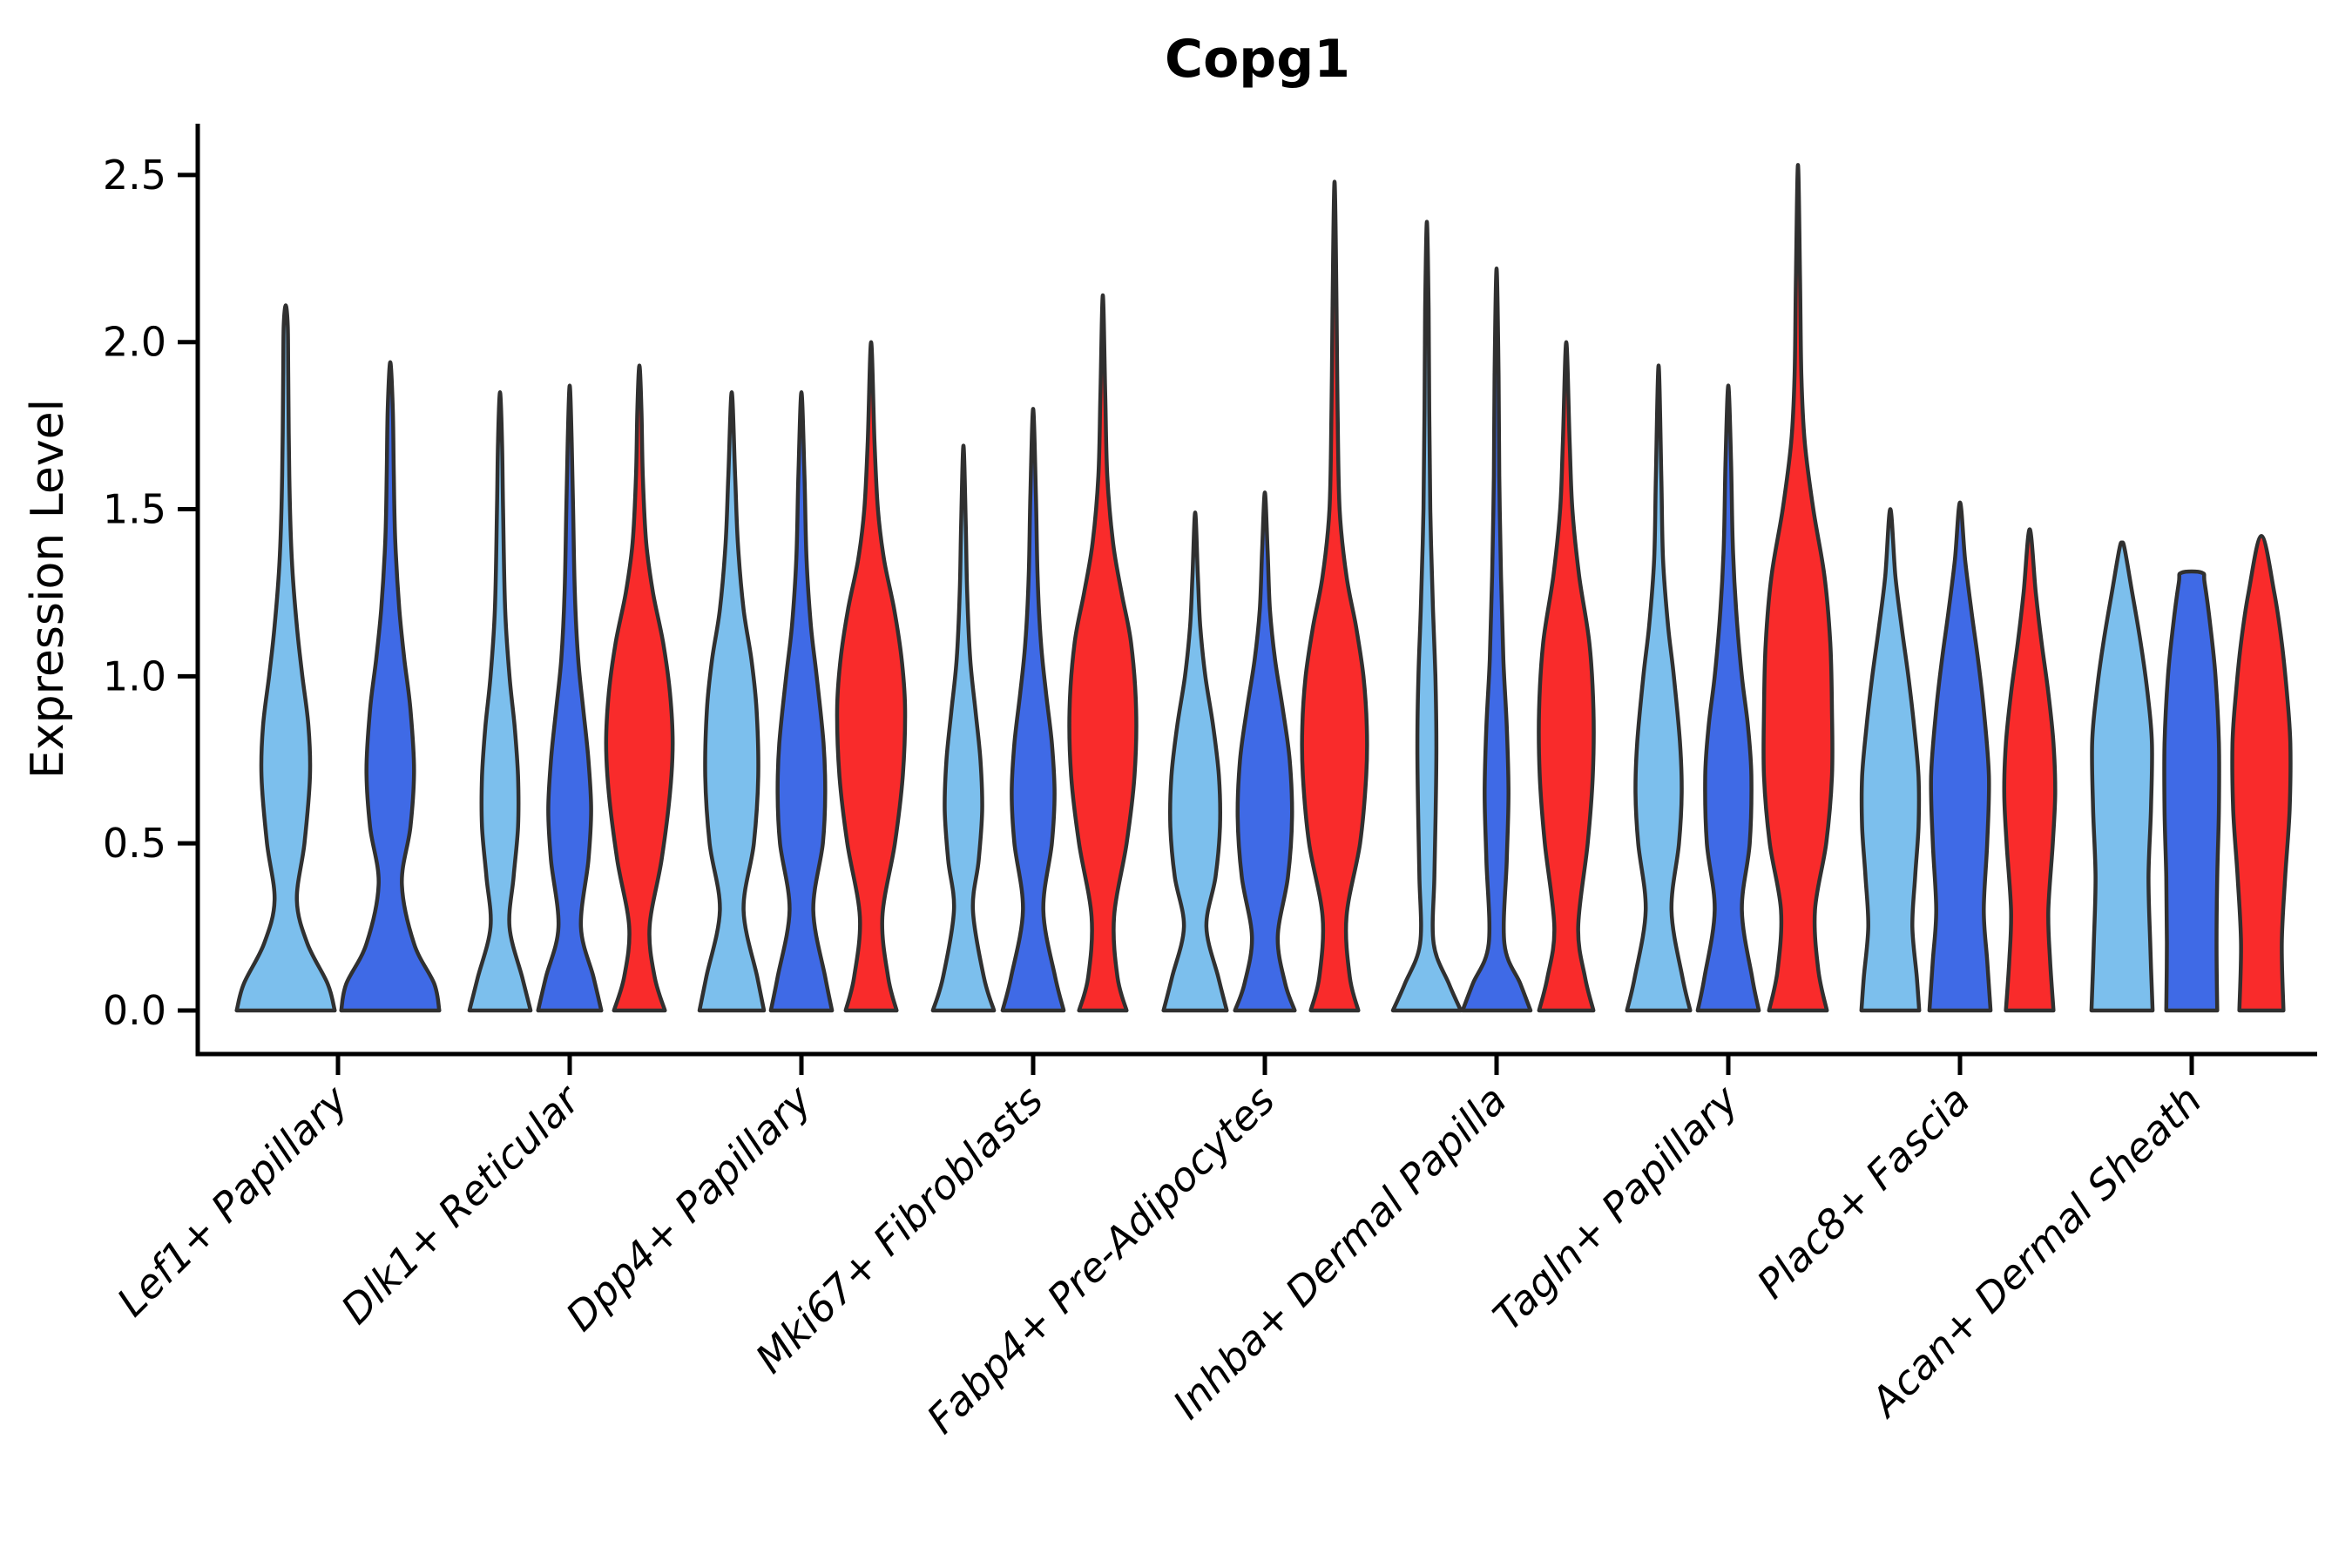 Image resolution: width=2352 pixels, height=1568 pixels. What do you see at coordinates (1195, 761) in the screenshot?
I see `violin-c4-light_blue` at bounding box center [1195, 761].